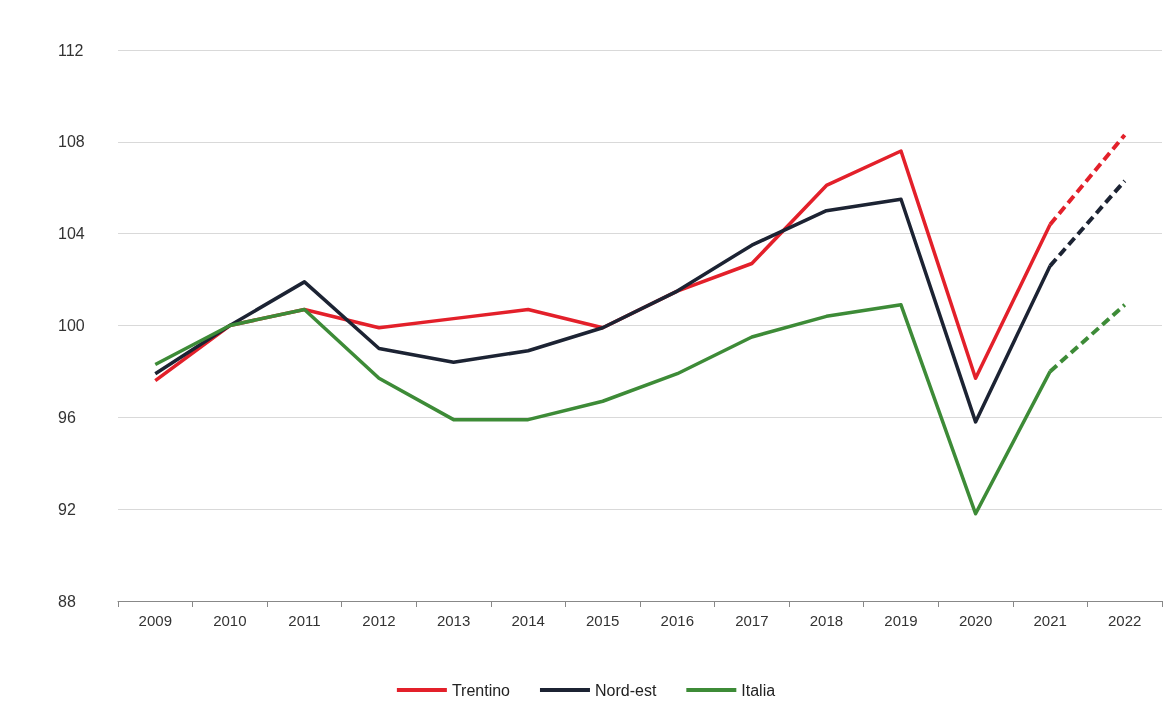  I want to click on legend-label: Italia, so click(758, 690).